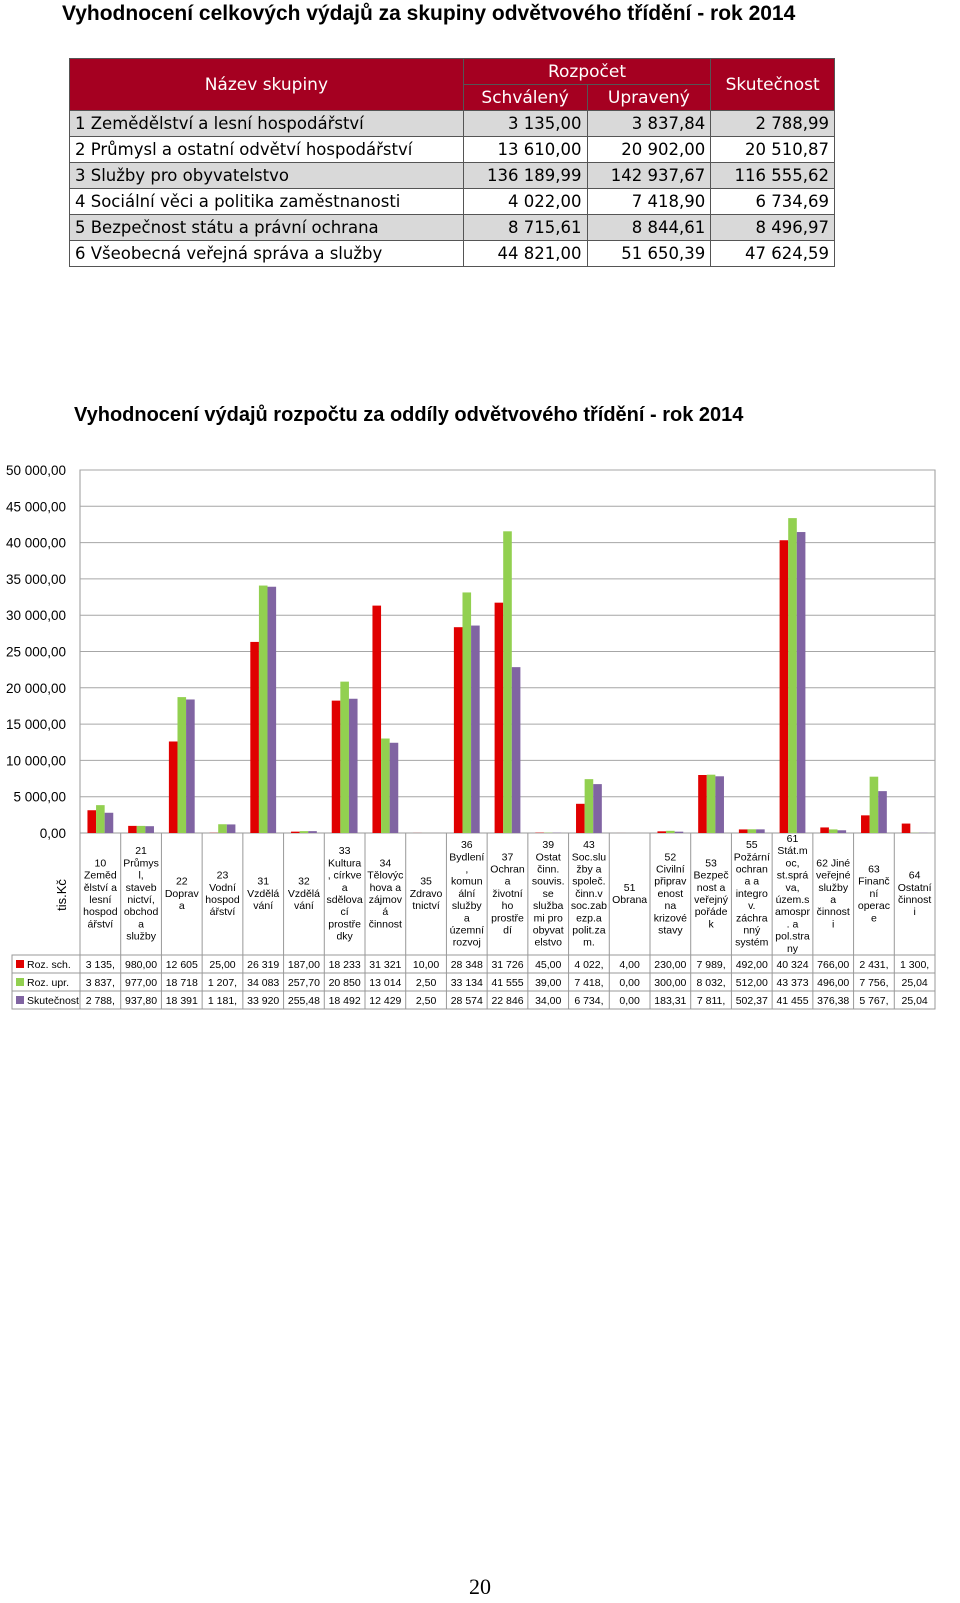 This screenshot has height=1603, width=960. What do you see at coordinates (649, 201) in the screenshot?
I see `cell-adjusted: 7 418,90` at bounding box center [649, 201].